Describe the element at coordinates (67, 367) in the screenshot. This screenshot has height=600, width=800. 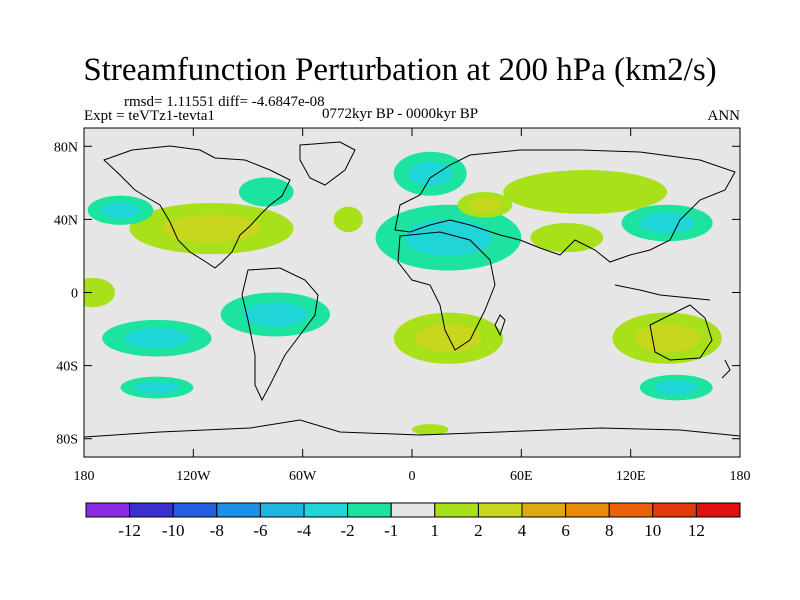
I see `lat-tick-label: 40S` at that location.